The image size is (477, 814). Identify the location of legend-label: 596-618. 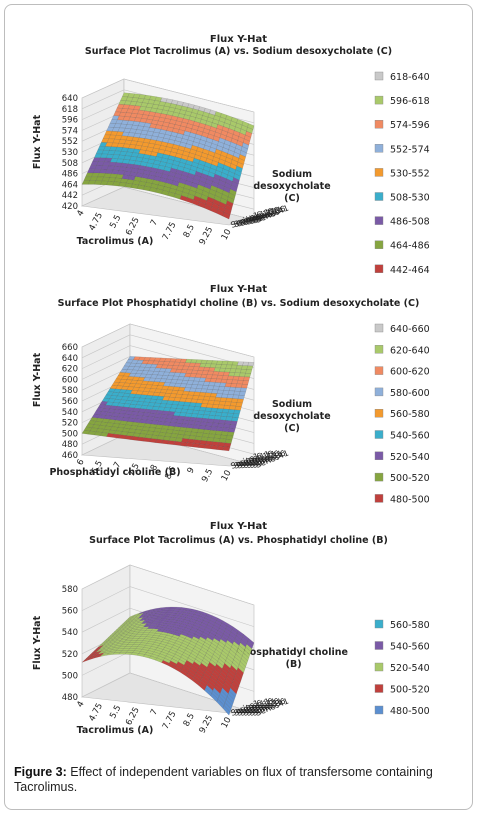
(410, 101).